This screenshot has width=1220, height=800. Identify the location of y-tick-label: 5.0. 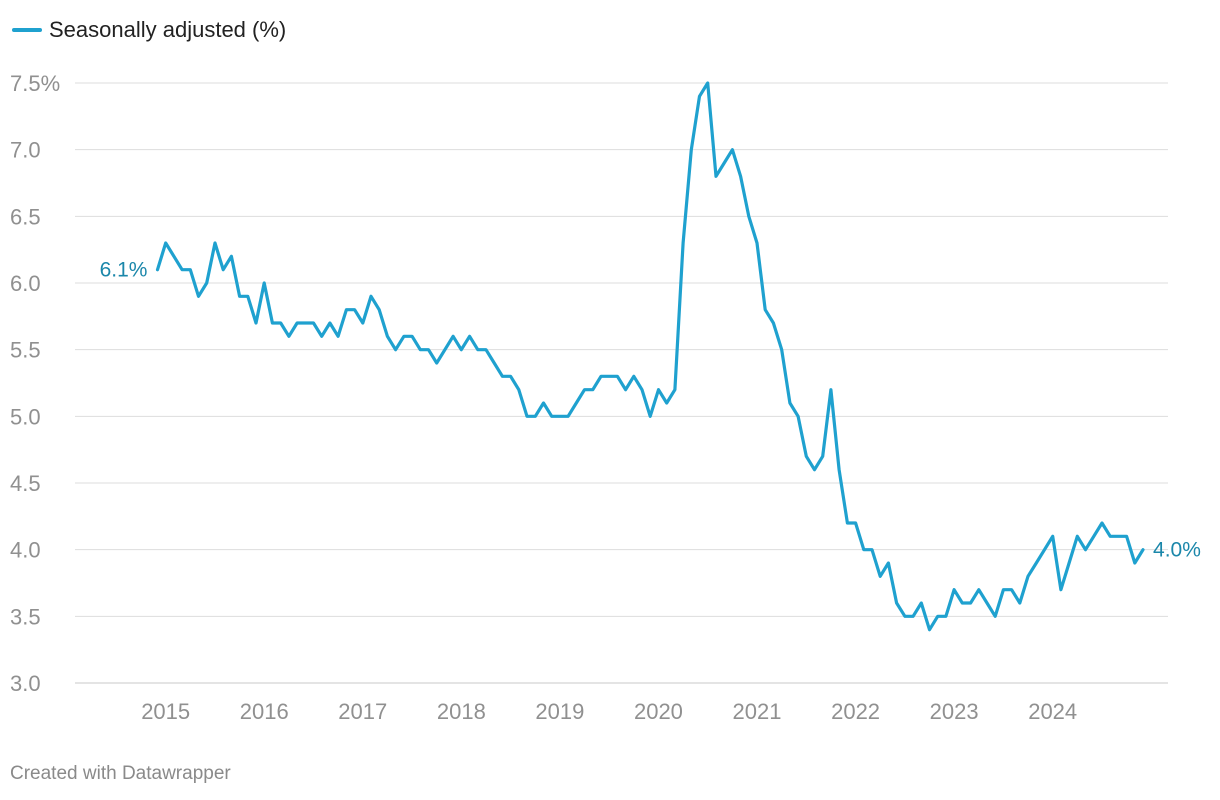
(25, 416).